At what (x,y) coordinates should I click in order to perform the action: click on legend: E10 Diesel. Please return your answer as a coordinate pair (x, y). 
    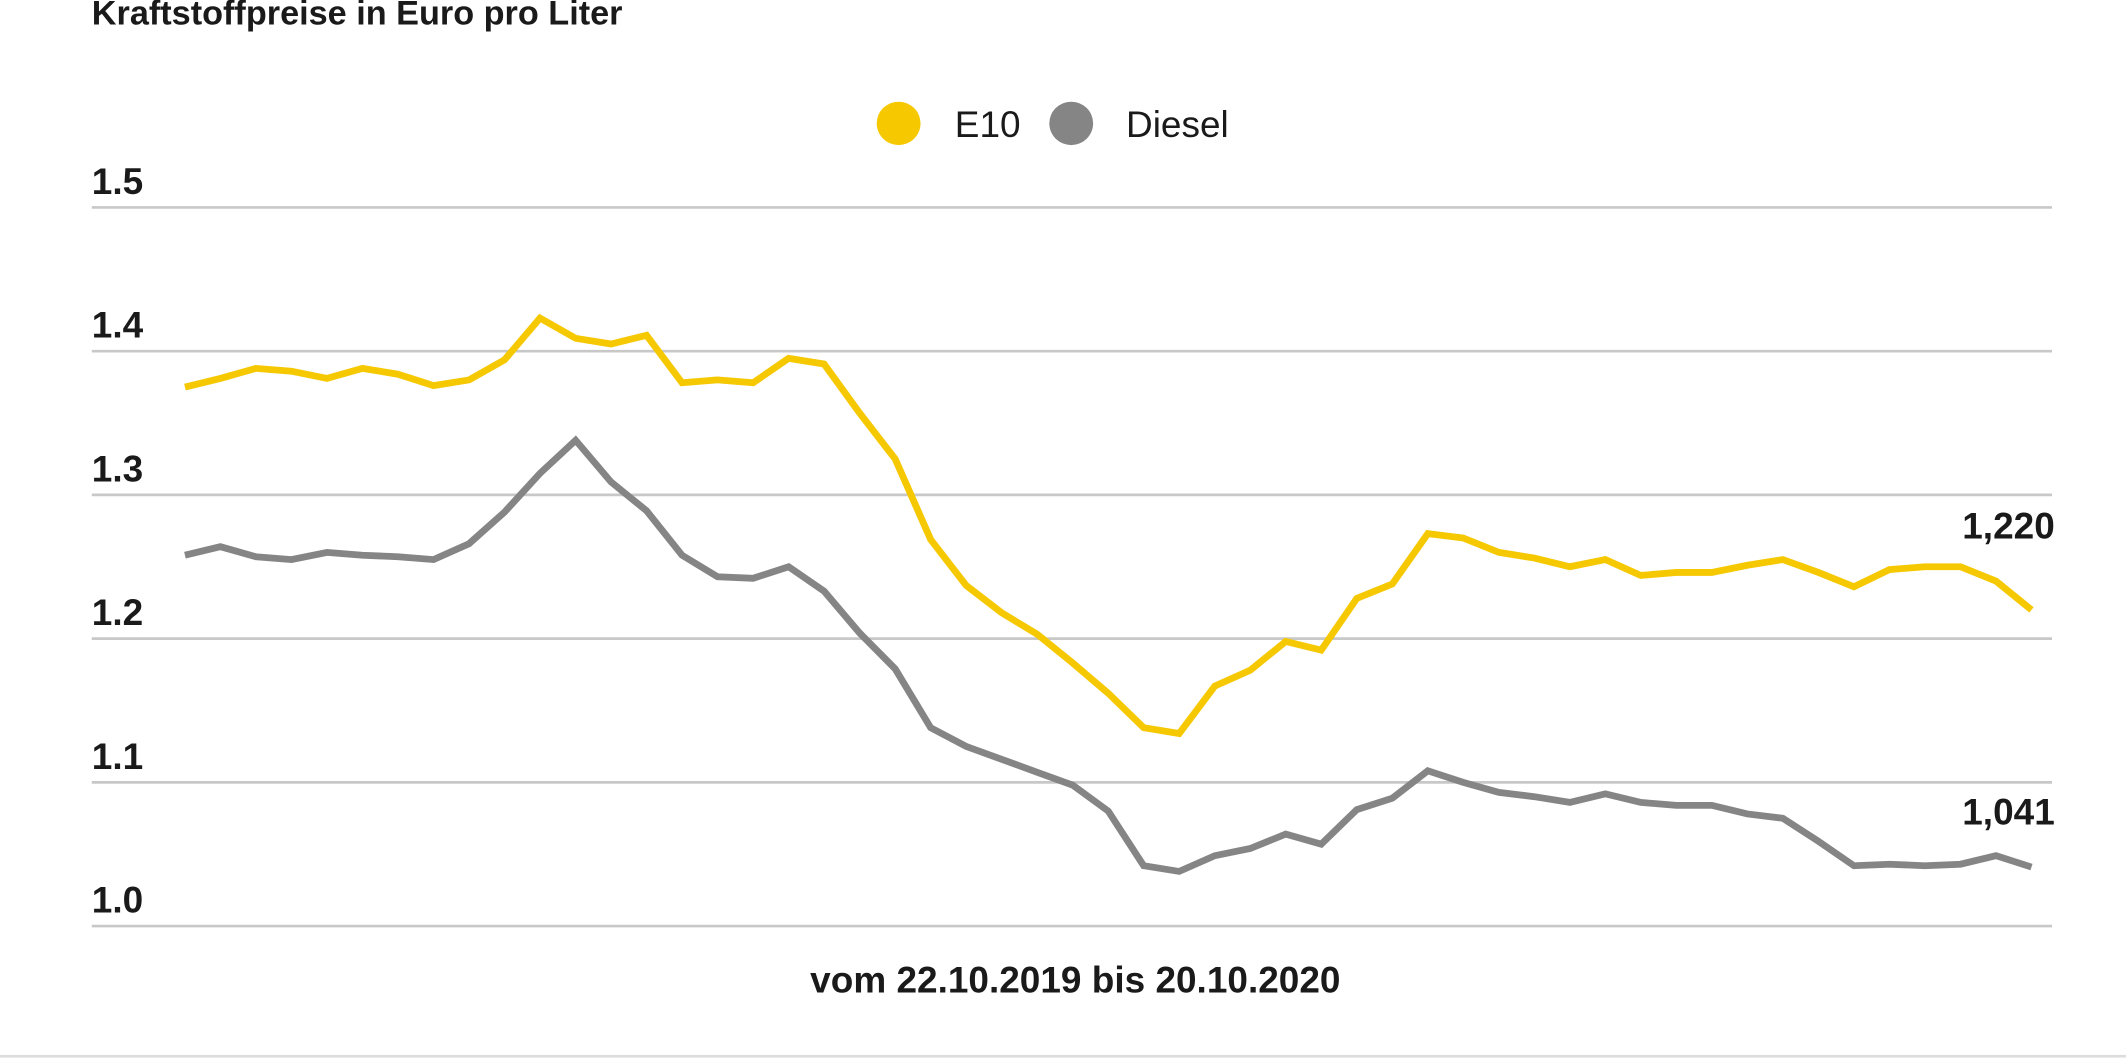
    Looking at the image, I should click on (1052, 123).